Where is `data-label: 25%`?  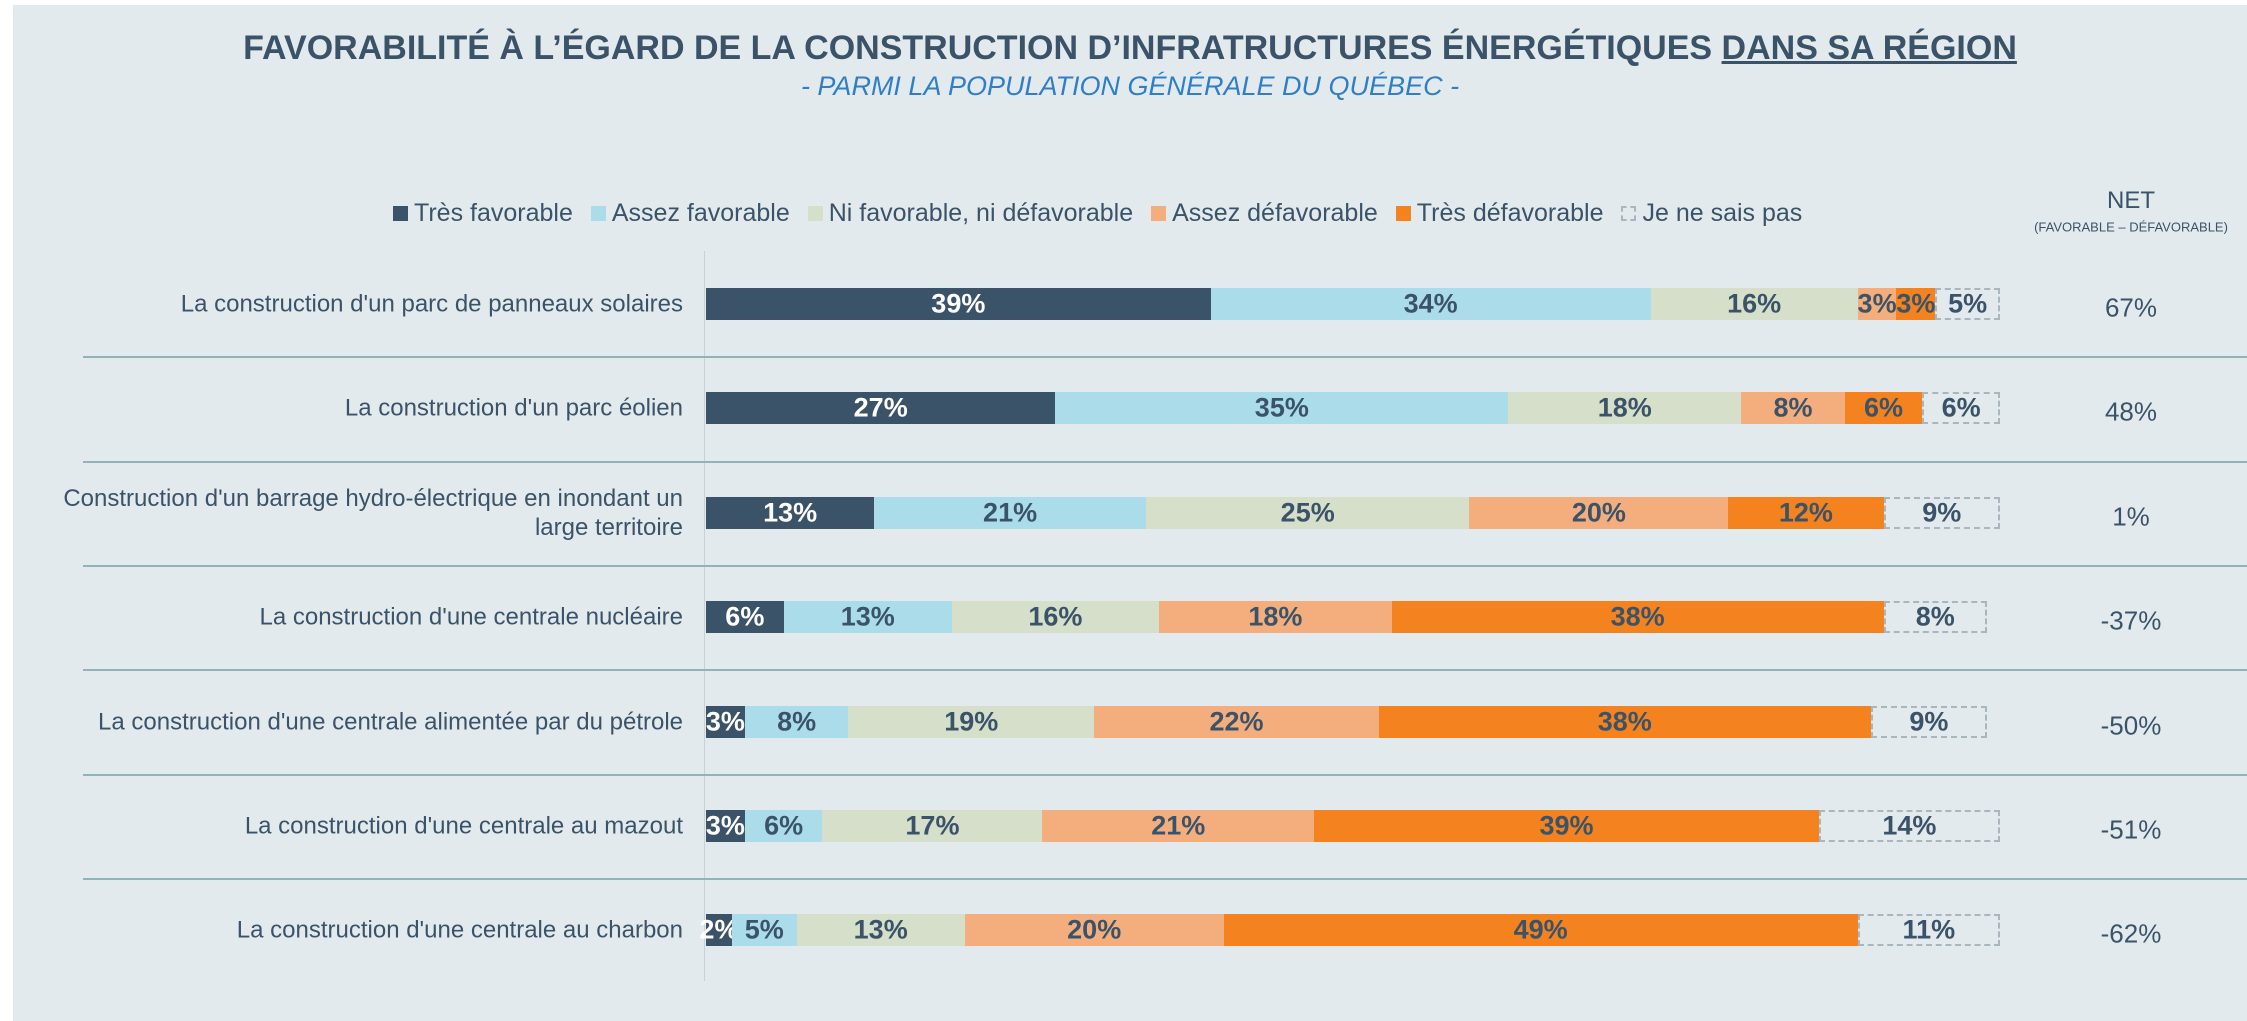 data-label: 25% is located at coordinates (1307, 512).